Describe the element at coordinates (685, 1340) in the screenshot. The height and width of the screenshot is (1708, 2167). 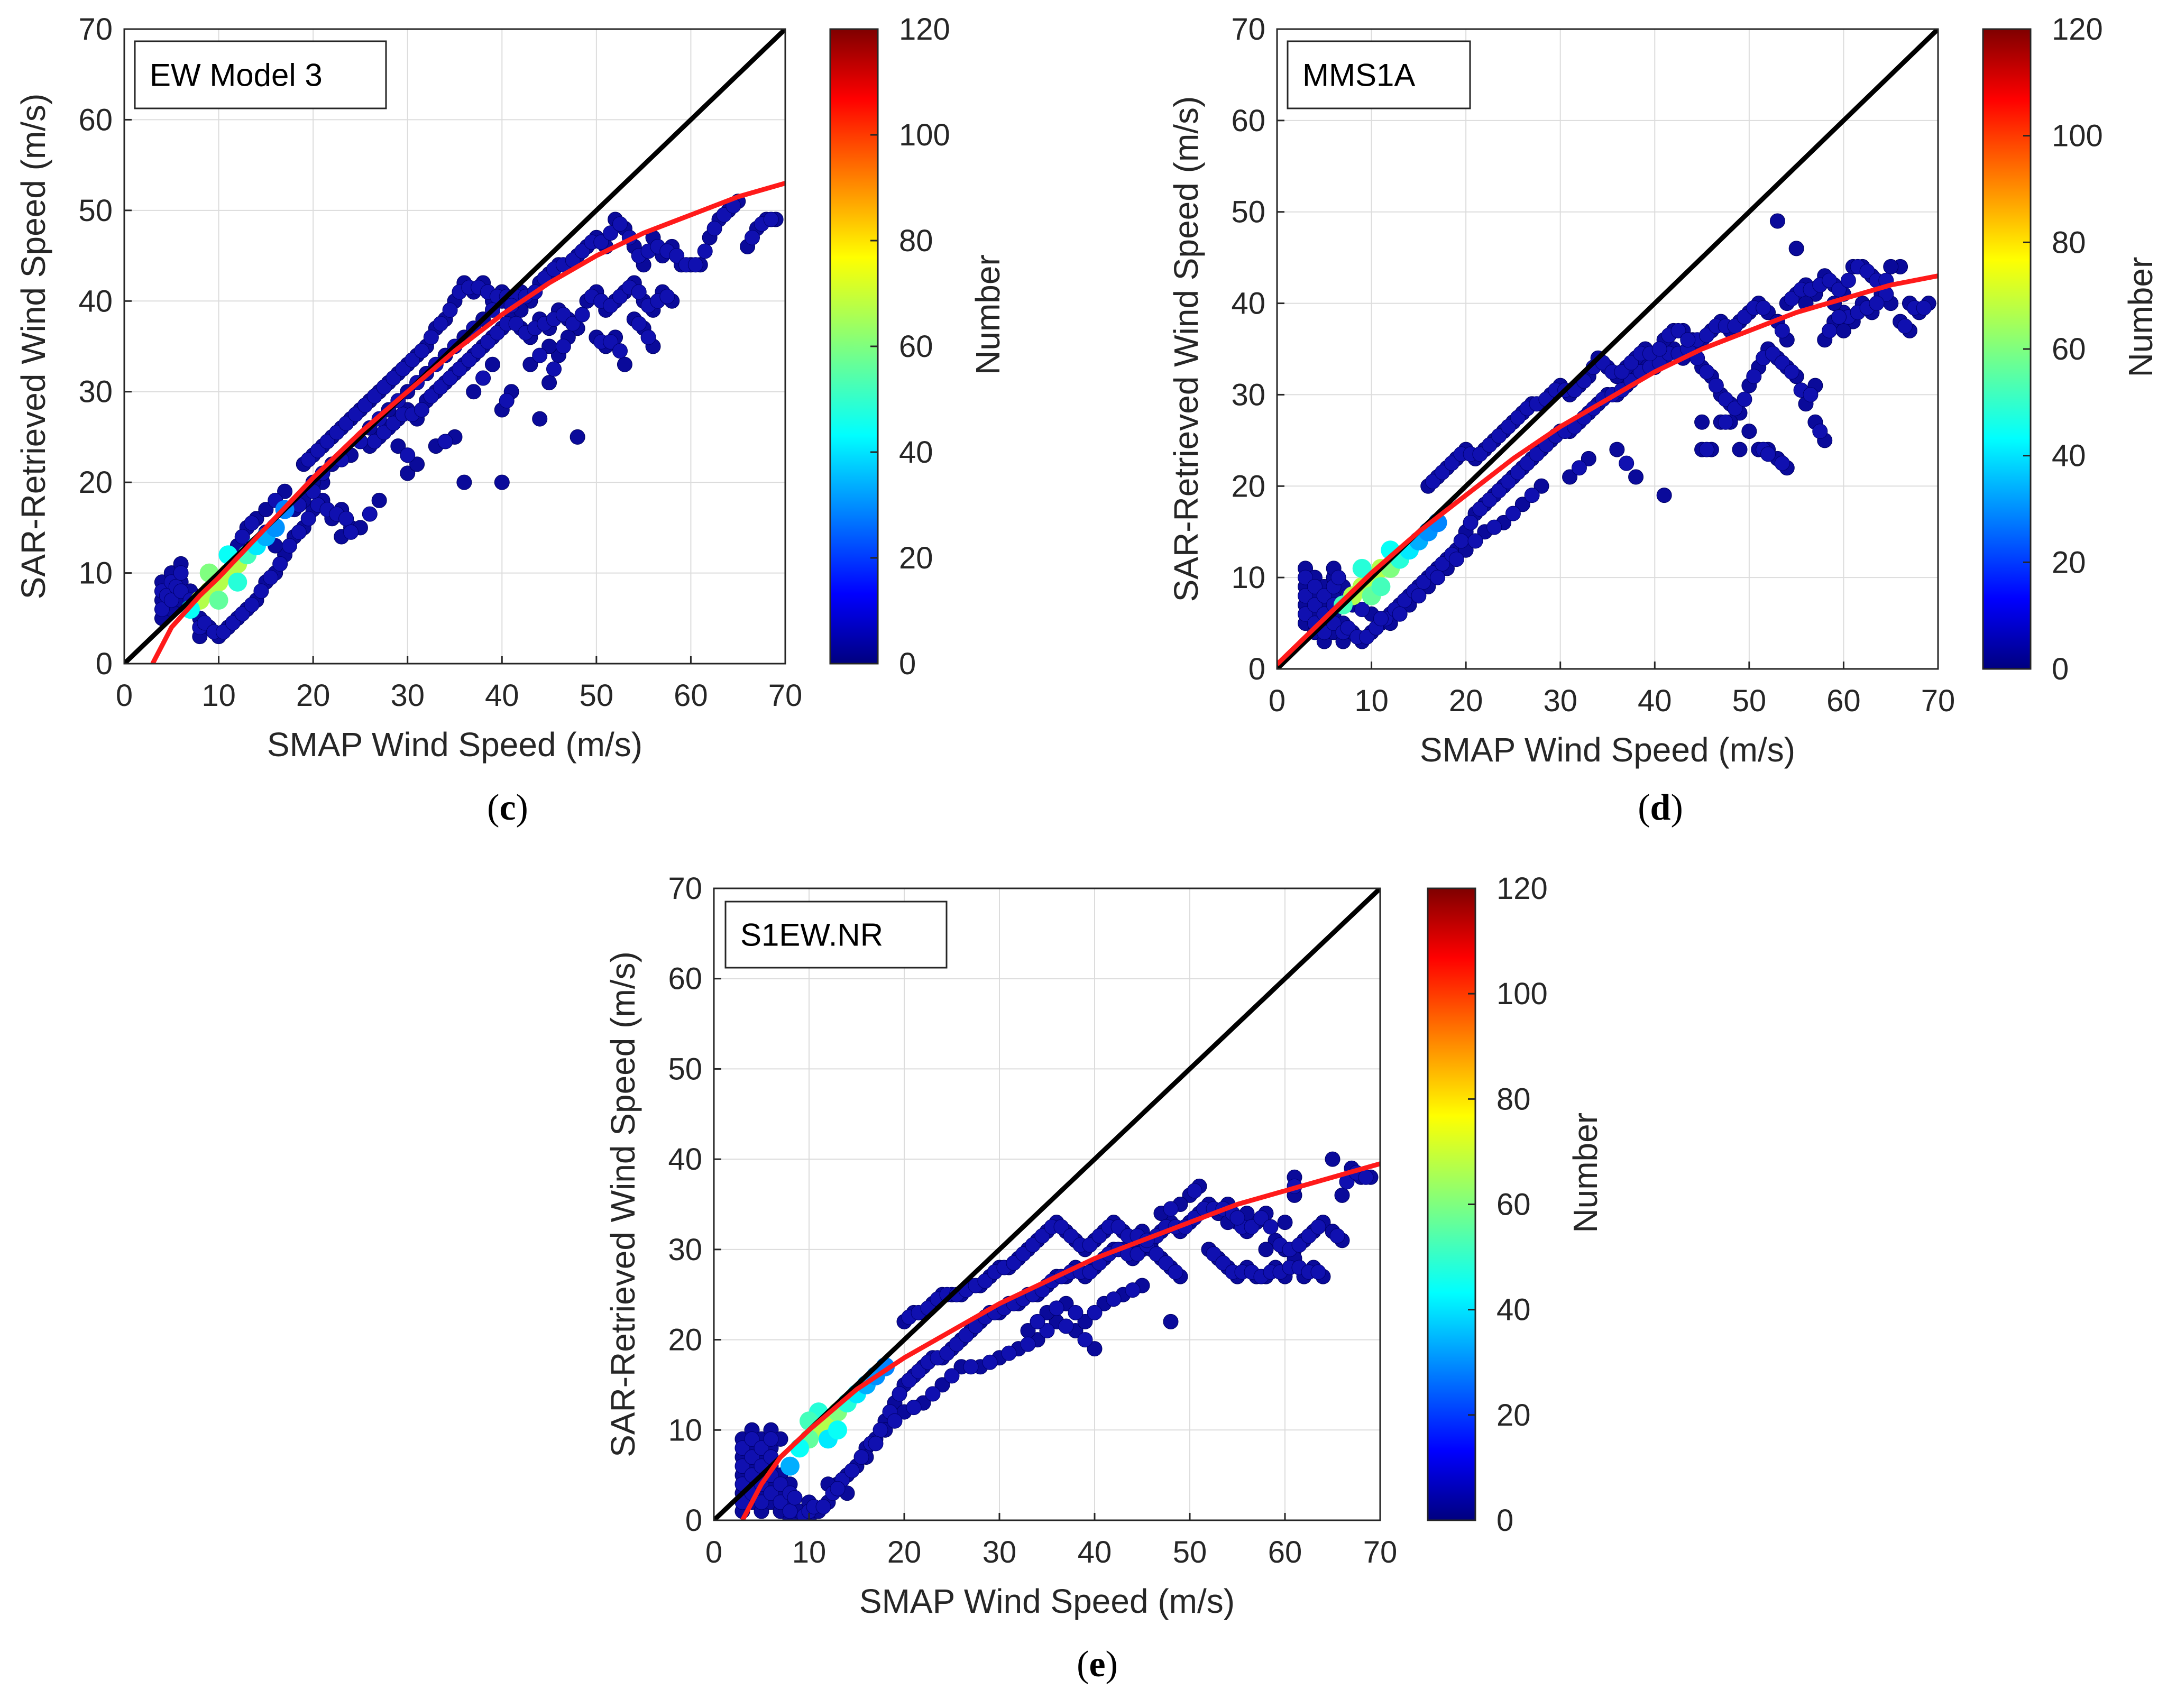
I see `y-tick-label: 20` at that location.